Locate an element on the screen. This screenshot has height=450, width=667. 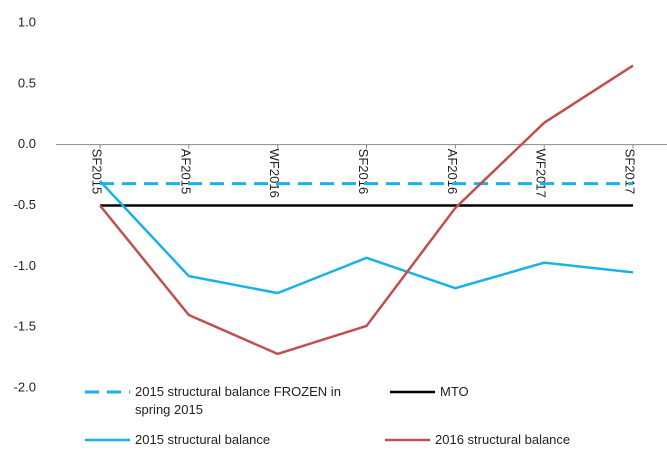
y-tick-label: -2.0 is located at coordinates (25, 386).